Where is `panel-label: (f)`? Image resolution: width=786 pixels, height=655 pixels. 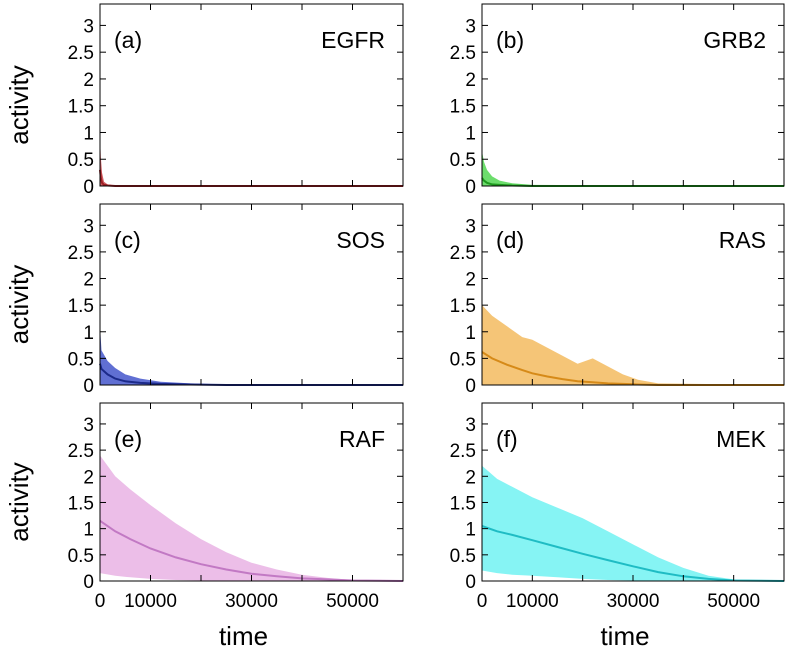
panel-label: (f) is located at coordinates (507, 439).